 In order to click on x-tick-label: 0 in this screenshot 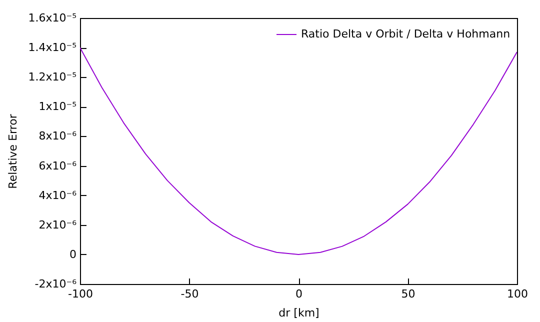, I will do `click(299, 294)`.